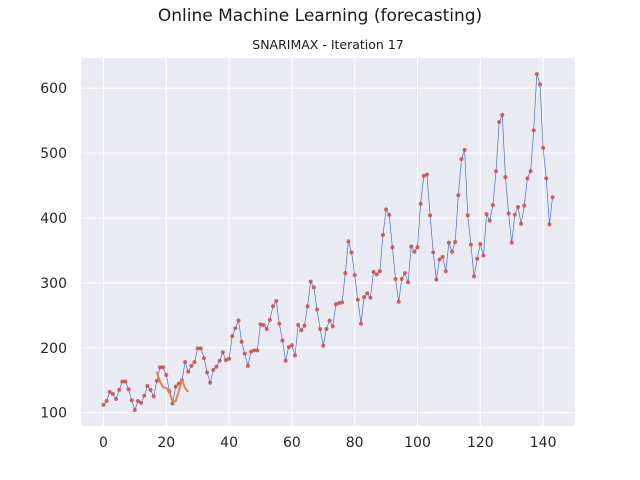 This screenshot has height=480, width=640. What do you see at coordinates (417, 443) in the screenshot?
I see `x-tick-label: 100` at bounding box center [417, 443].